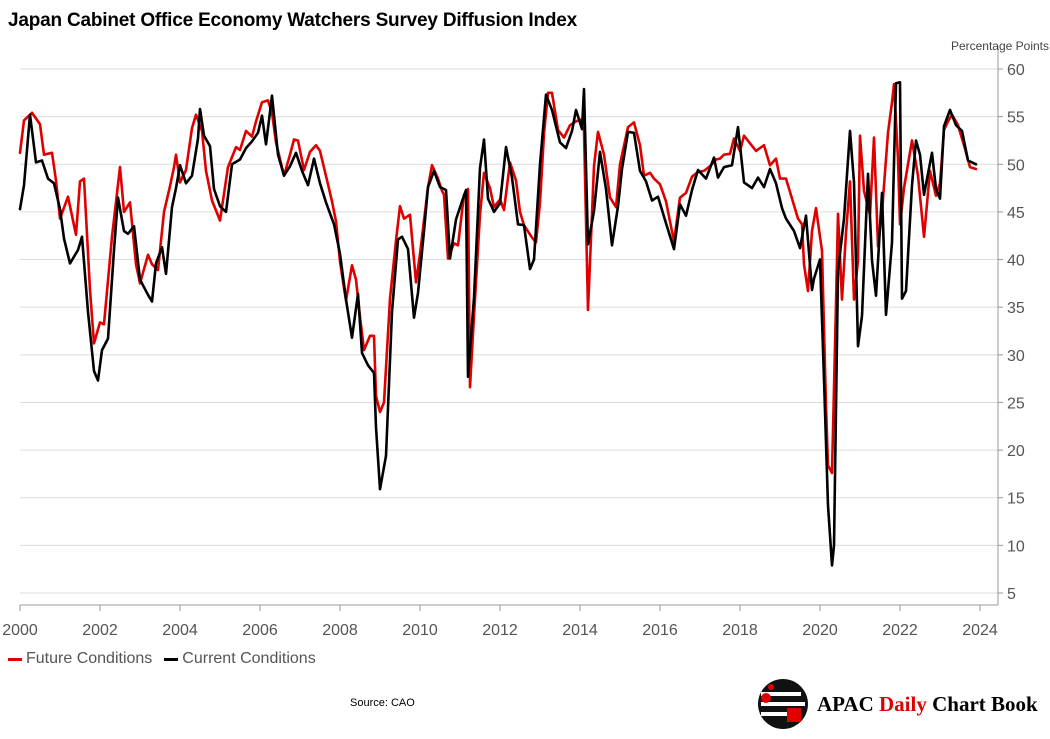  What do you see at coordinates (1016, 546) in the screenshot?
I see `ytick-label-10: 10` at bounding box center [1016, 546].